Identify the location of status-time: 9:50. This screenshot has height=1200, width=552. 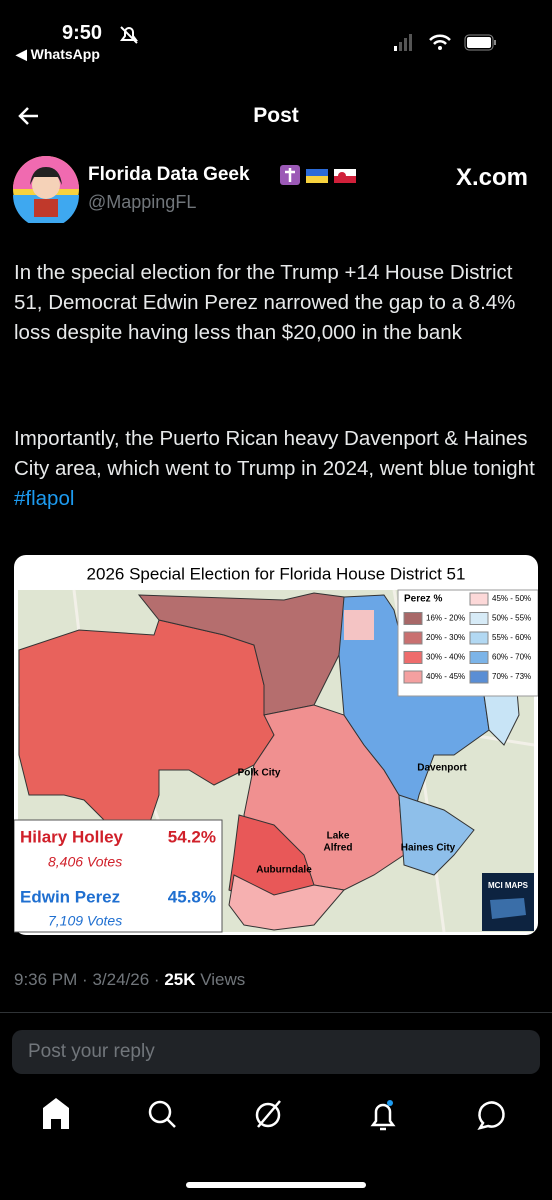
(82, 33).